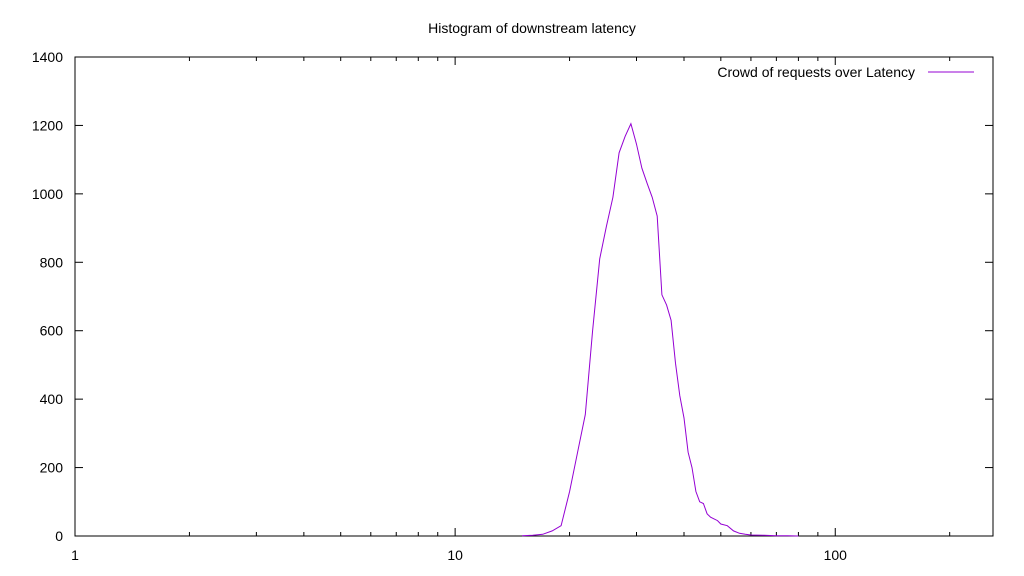  What do you see at coordinates (59, 536) in the screenshot?
I see `y-tick-label: 0` at bounding box center [59, 536].